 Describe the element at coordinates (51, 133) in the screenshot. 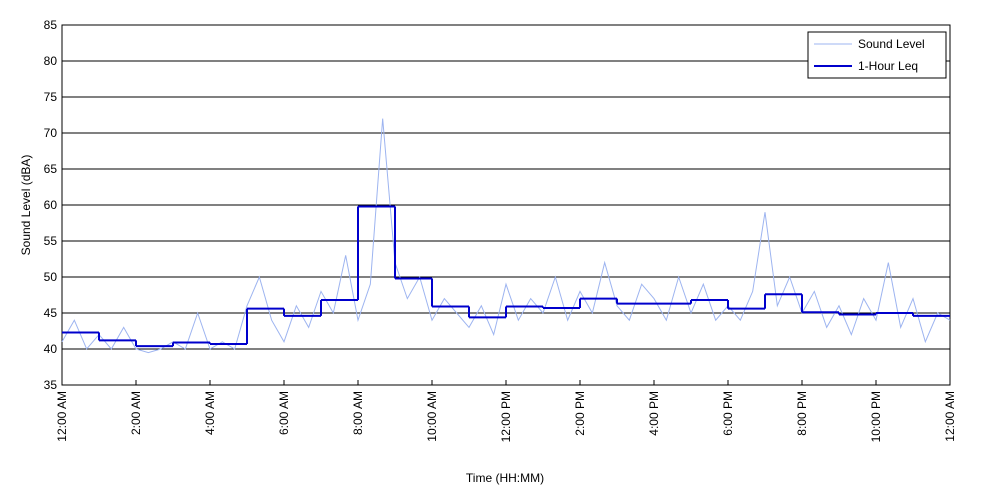

I see `y-tick-label: 70` at that location.